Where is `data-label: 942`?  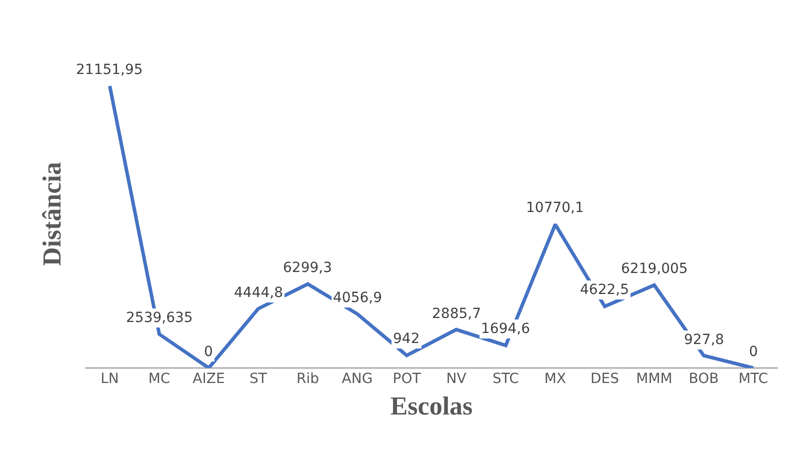
data-label: 942 is located at coordinates (406, 339).